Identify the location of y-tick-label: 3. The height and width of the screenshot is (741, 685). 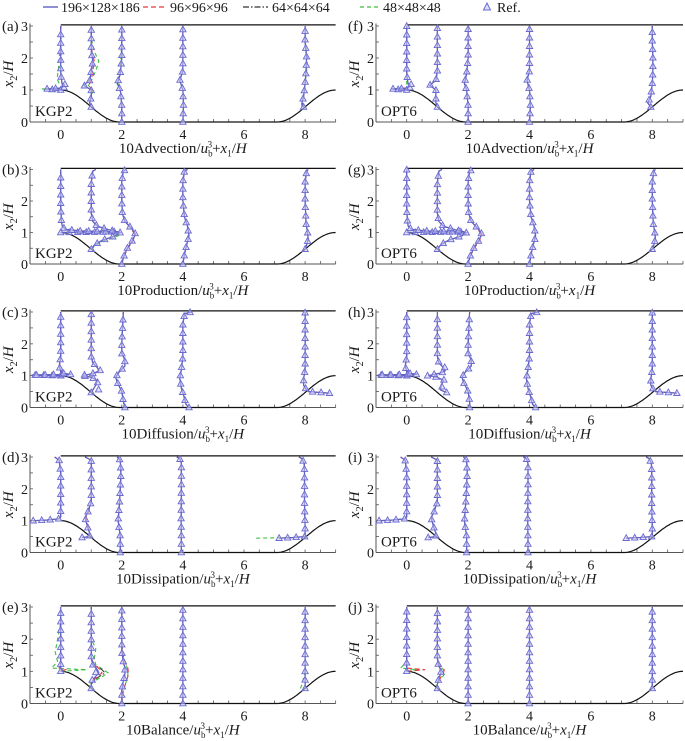
(24, 27).